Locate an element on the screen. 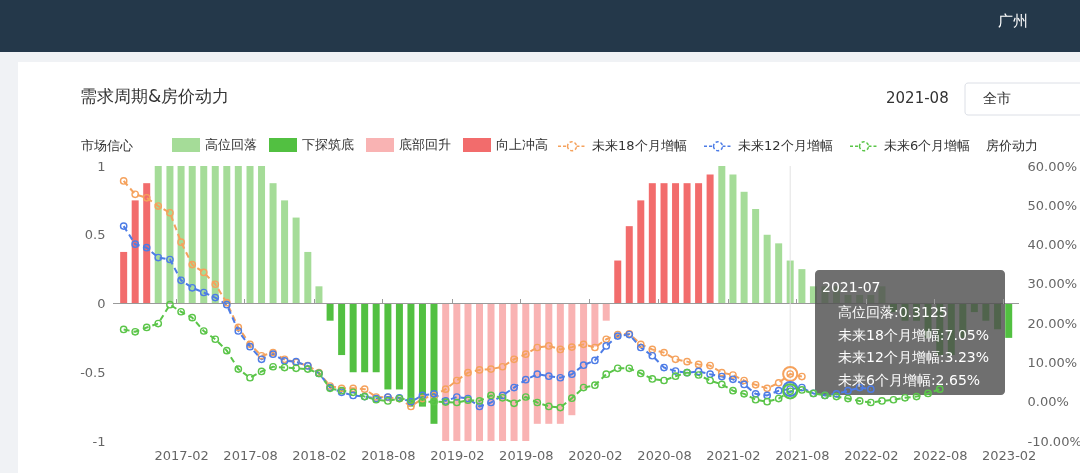 This screenshot has height=473, width=1080. annotation: 未来18个月增幅:7.05% is located at coordinates (914, 334).